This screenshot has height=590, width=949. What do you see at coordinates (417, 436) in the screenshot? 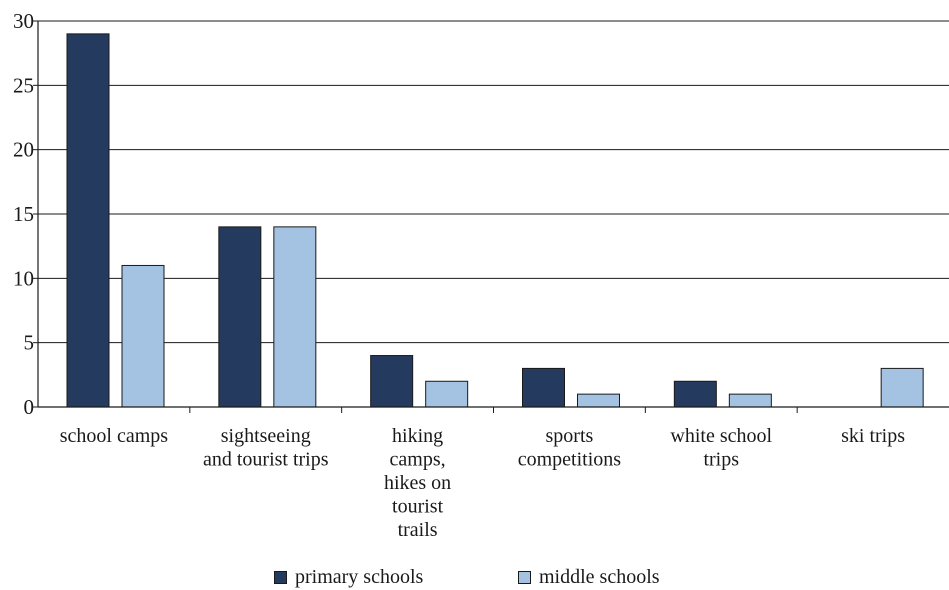
I see `x-tick-label: hiking` at bounding box center [417, 436].